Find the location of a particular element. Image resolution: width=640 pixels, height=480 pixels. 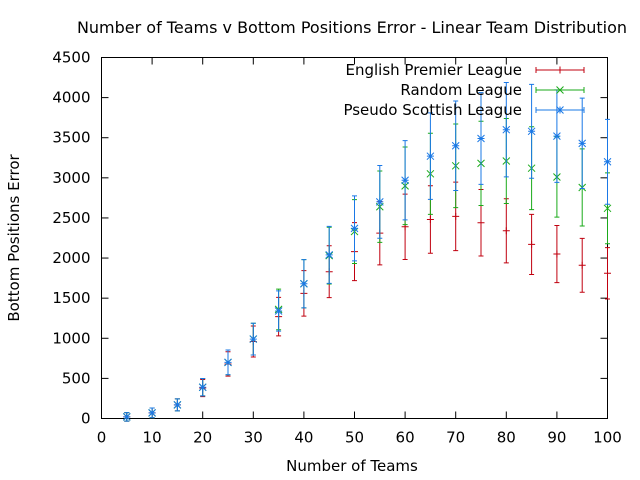

x-tick-label: 100 is located at coordinates (607, 438).